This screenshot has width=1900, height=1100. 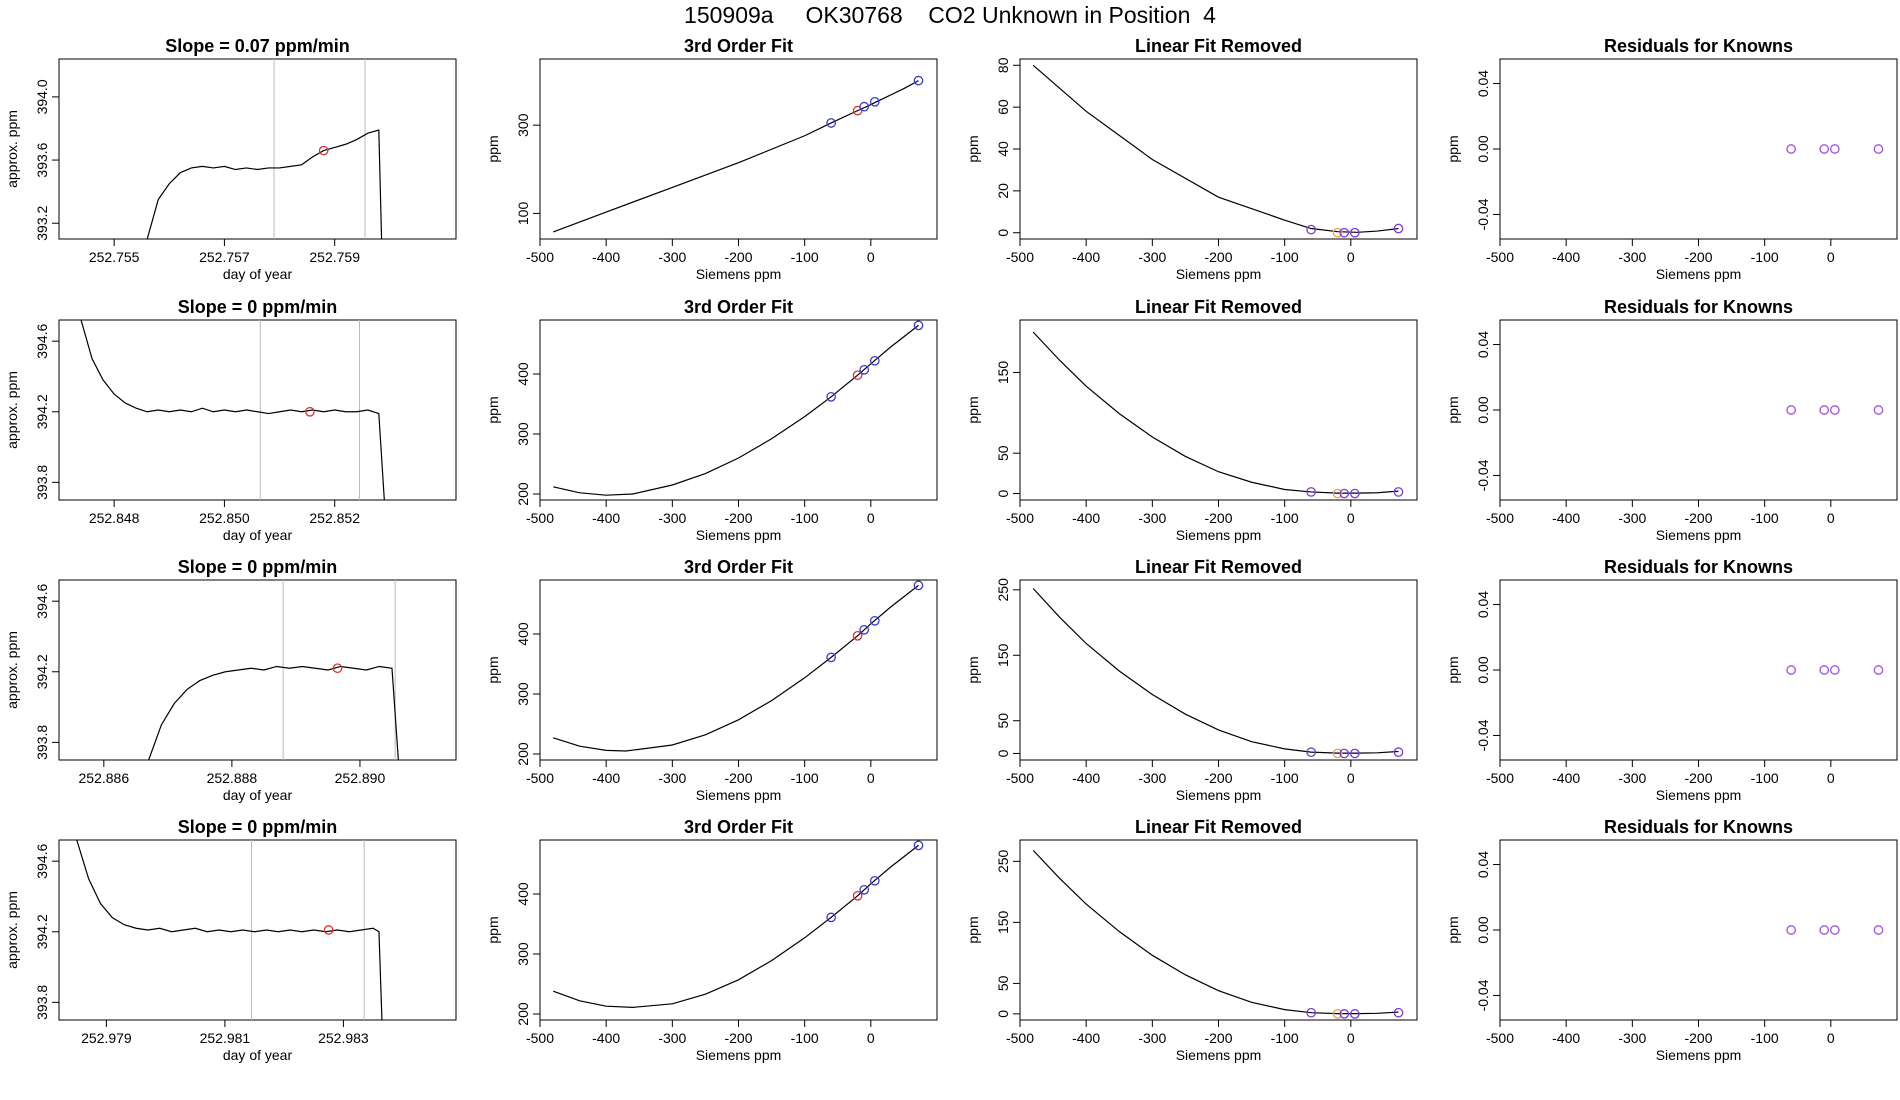 I want to click on chart-3-2-data-point, so click(x=864, y=629).